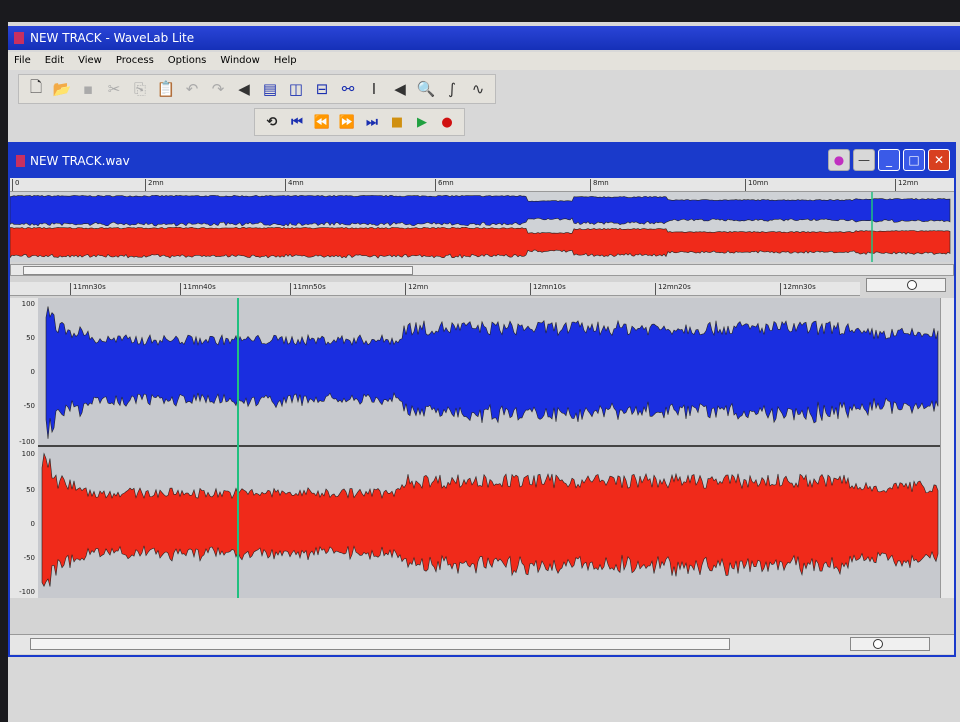 The image size is (960, 722). Describe the element at coordinates (36, 86) in the screenshot. I see `new-file-icon: 🗋` at that location.